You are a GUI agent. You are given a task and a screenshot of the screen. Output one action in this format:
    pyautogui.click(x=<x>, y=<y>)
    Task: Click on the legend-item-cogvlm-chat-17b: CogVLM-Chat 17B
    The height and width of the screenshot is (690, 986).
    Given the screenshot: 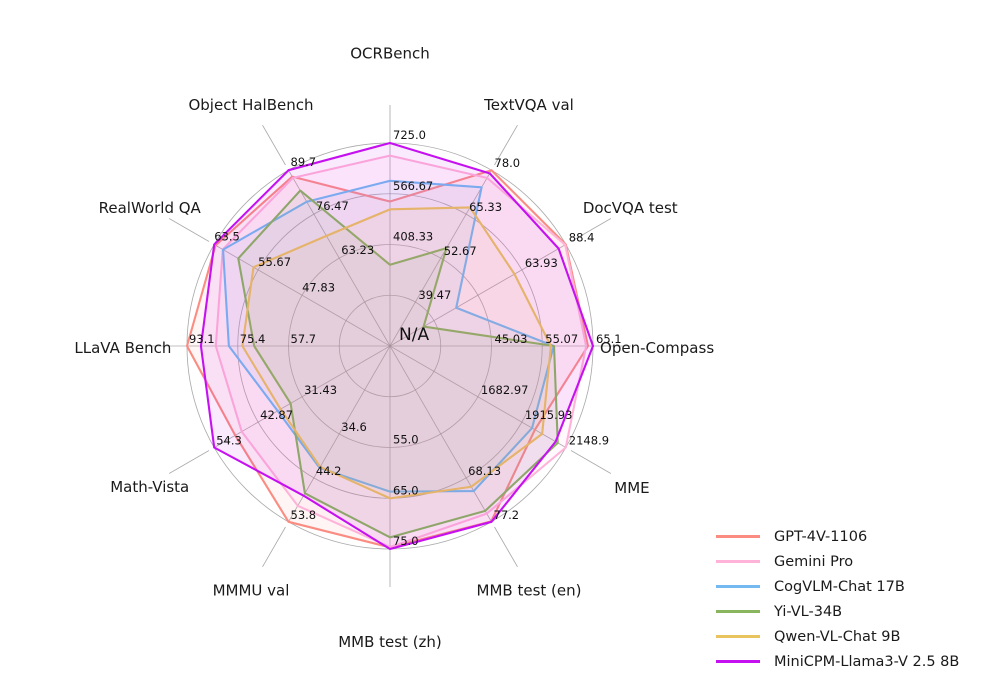 What is the action you would take?
    pyautogui.click(x=847, y=586)
    